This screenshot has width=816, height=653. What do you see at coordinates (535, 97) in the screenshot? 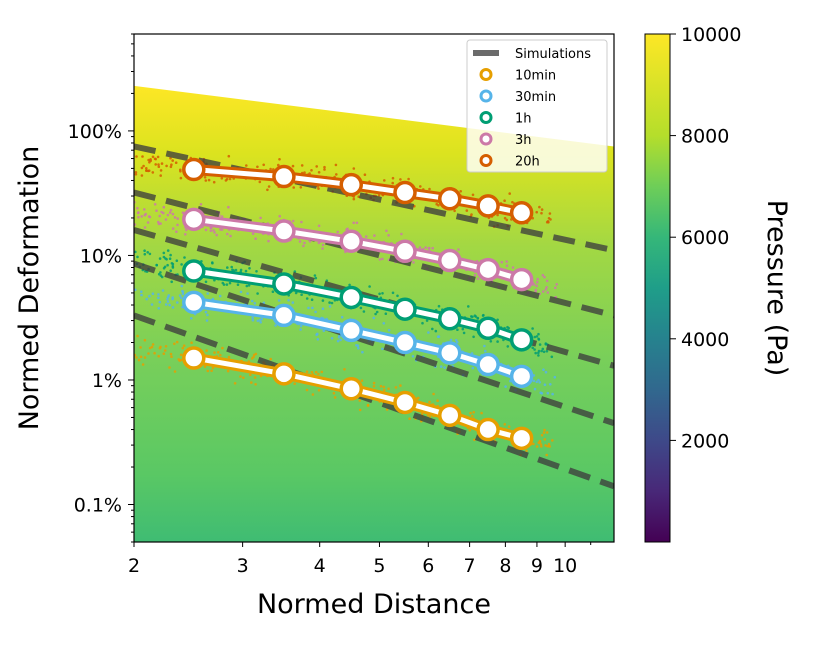
I see `legend-label: 30min` at bounding box center [535, 97].